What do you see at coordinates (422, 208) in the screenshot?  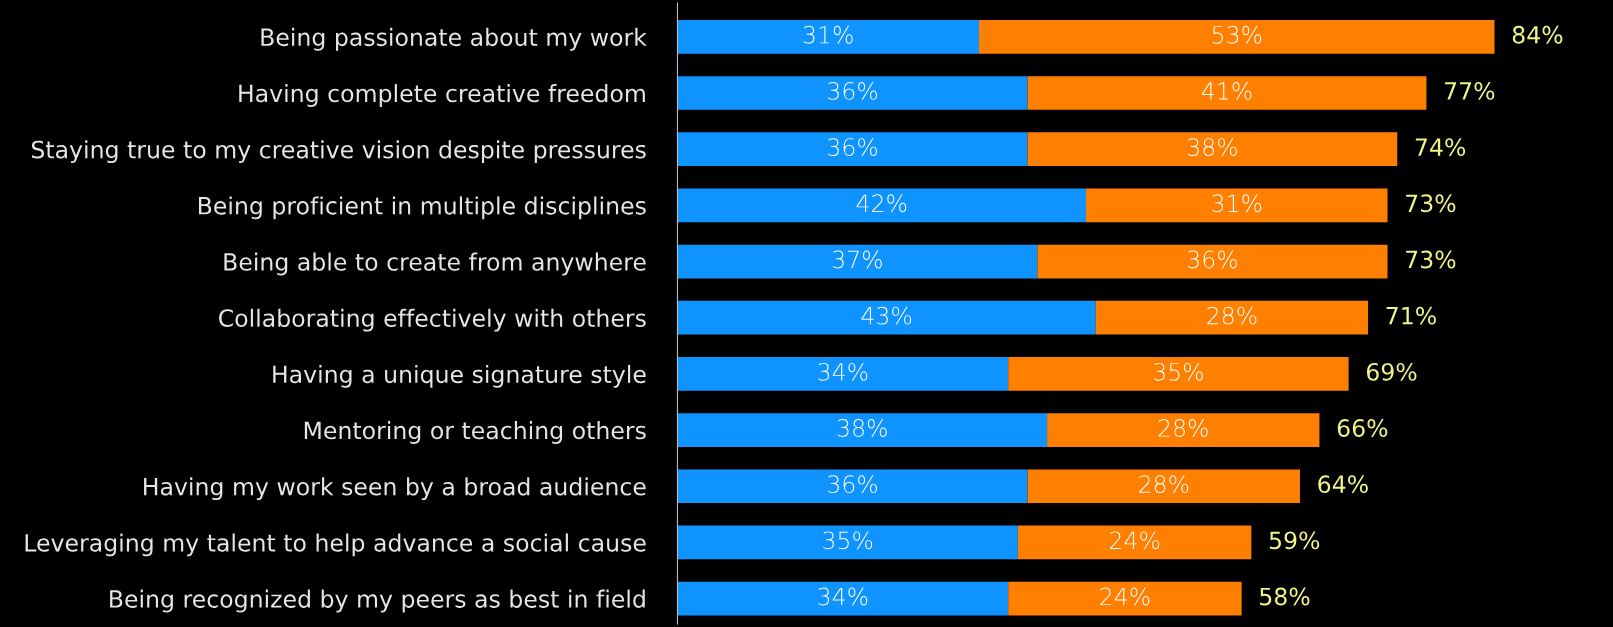 I see `y-tick-label: Being proficient in multiple disciplines` at bounding box center [422, 208].